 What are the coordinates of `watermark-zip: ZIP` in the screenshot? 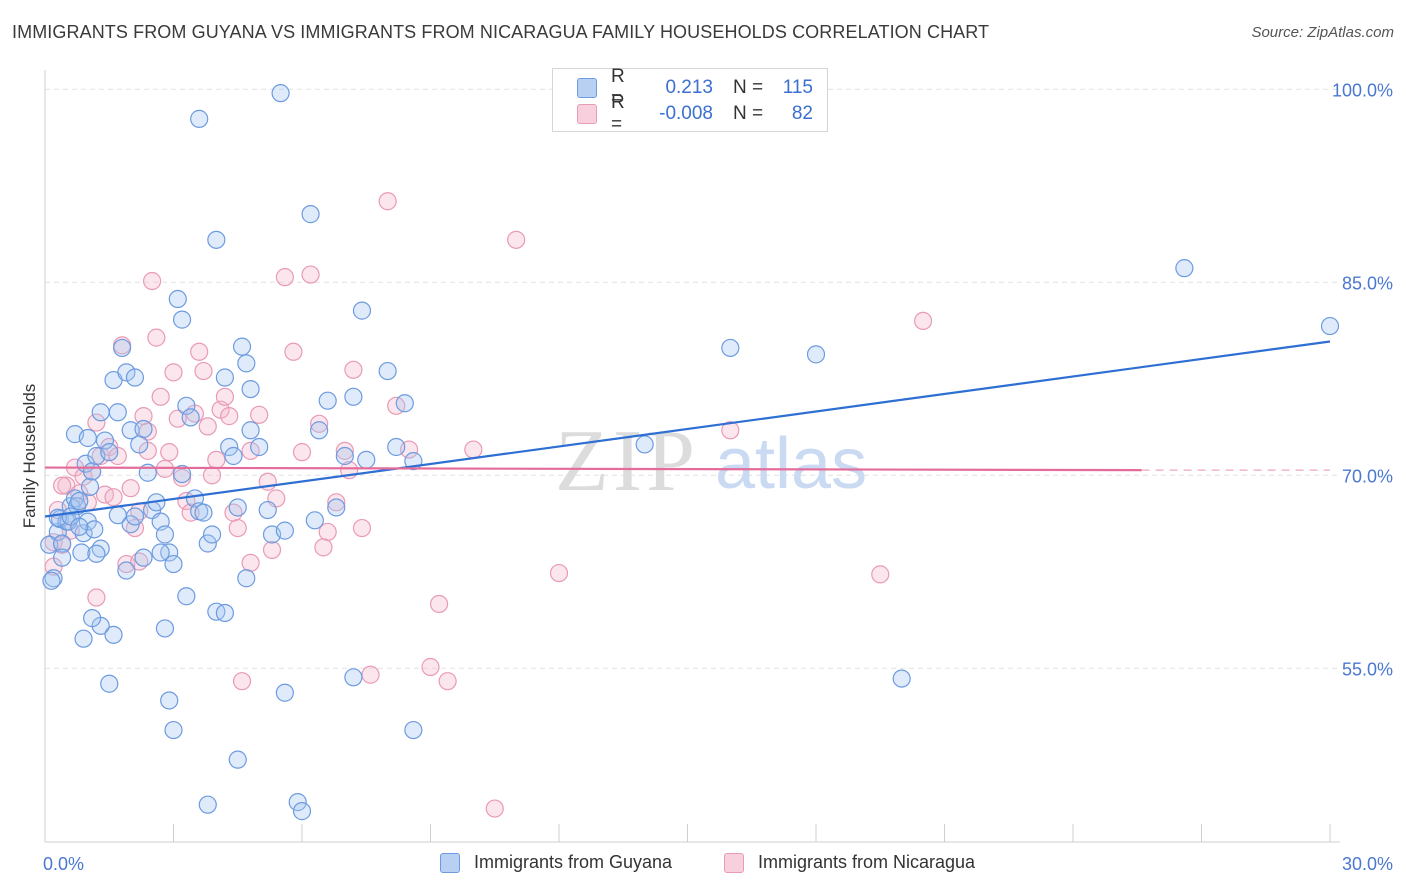 It's located at (627, 461).